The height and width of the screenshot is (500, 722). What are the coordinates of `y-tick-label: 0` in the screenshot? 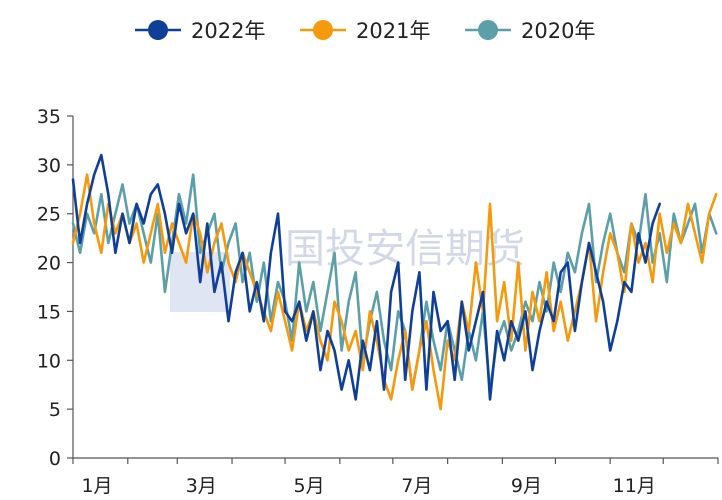 It's located at (55, 459).